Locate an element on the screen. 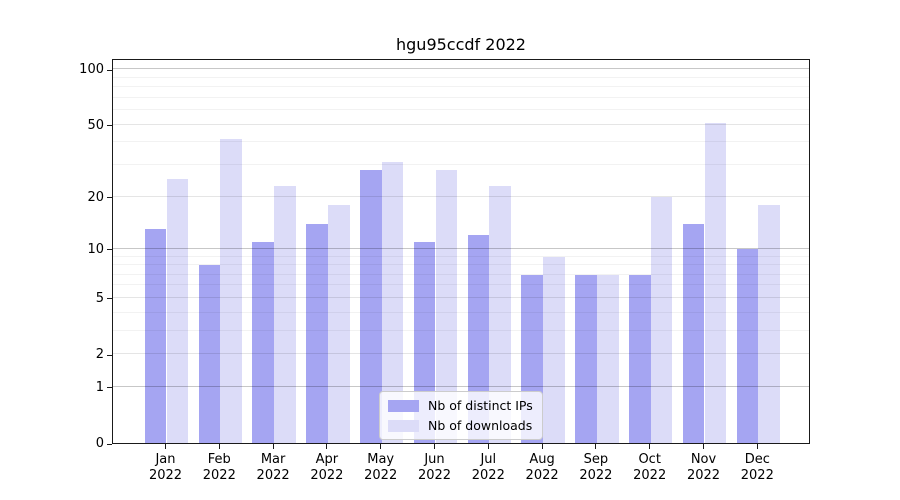 The image size is (900, 500). x-axis-tick-label: Apr 2022 is located at coordinates (327, 467).